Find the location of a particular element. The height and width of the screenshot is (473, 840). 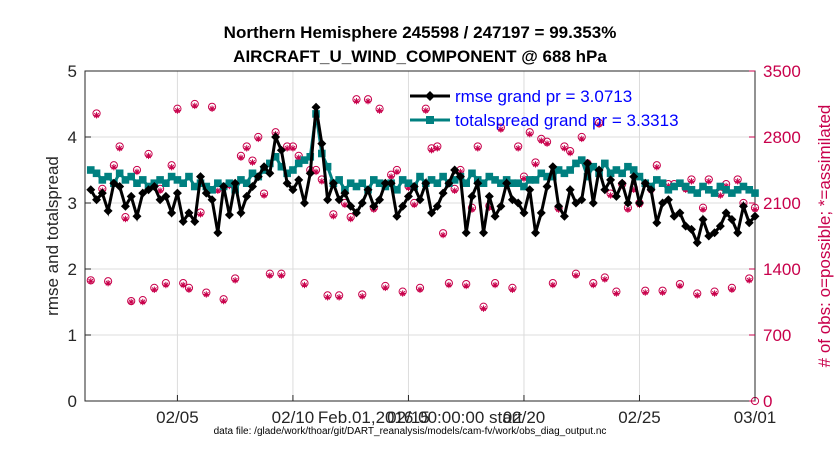

y-tick-label: 0 is located at coordinates (72, 401).